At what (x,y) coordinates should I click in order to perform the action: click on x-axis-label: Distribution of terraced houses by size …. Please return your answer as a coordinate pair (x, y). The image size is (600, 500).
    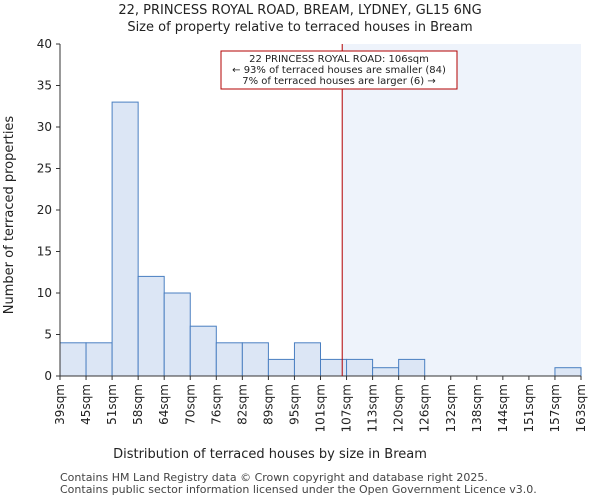
    Looking at the image, I should click on (270, 454).